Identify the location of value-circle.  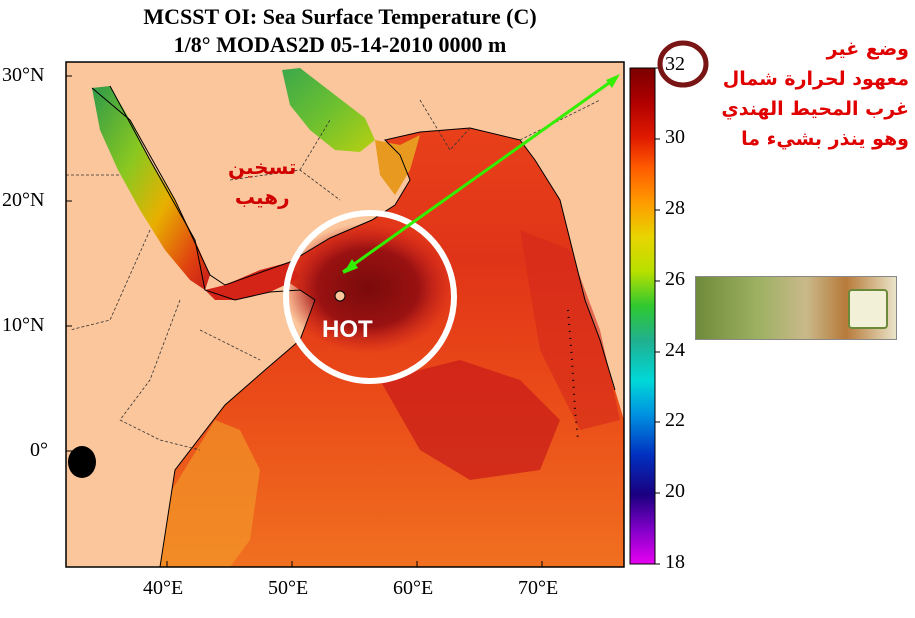
(683, 64).